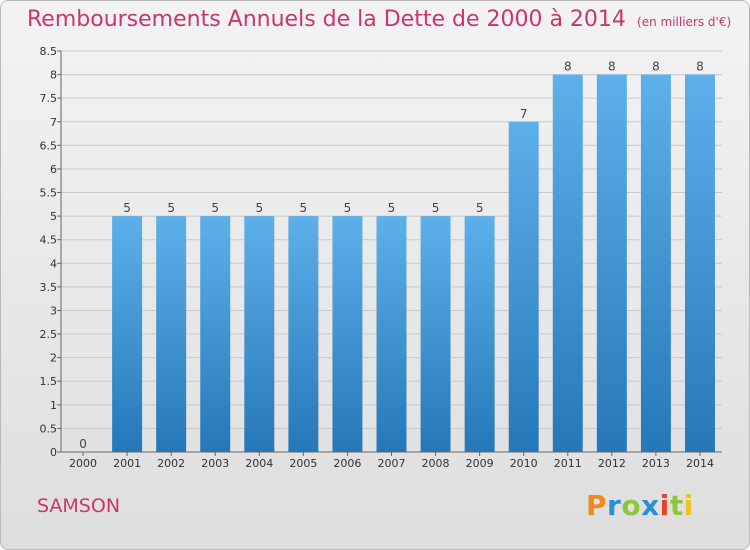 The height and width of the screenshot is (550, 750). What do you see at coordinates (127, 334) in the screenshot?
I see `bar-2001` at bounding box center [127, 334].